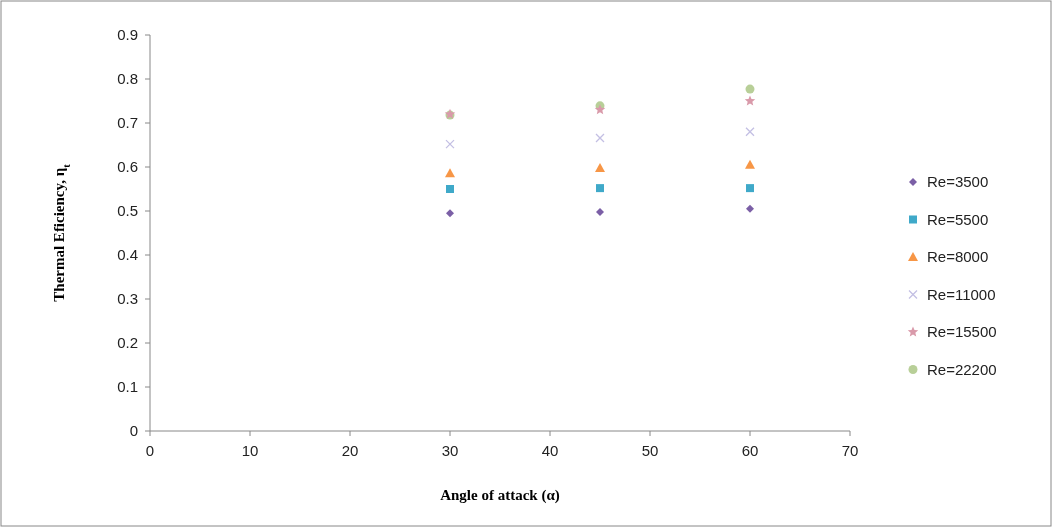 This screenshot has height=528, width=1053. Describe the element at coordinates (150, 450) in the screenshot. I see `x-tick-label: 0` at that location.